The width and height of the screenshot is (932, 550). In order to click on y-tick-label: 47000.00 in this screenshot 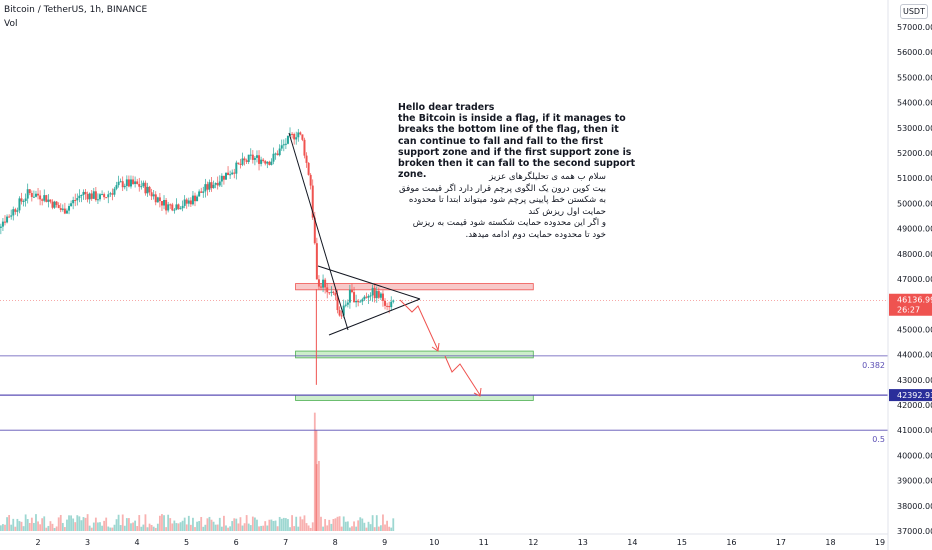, I will do `click(914, 279)`.